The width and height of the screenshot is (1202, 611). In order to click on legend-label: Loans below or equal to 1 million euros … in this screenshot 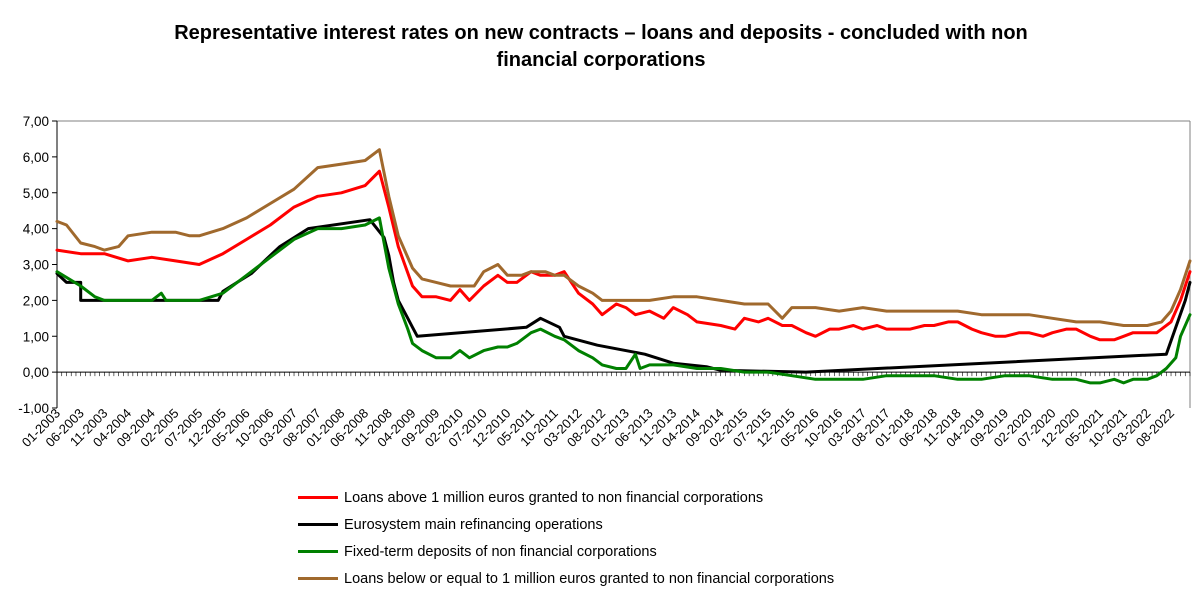, I will do `click(589, 578)`.